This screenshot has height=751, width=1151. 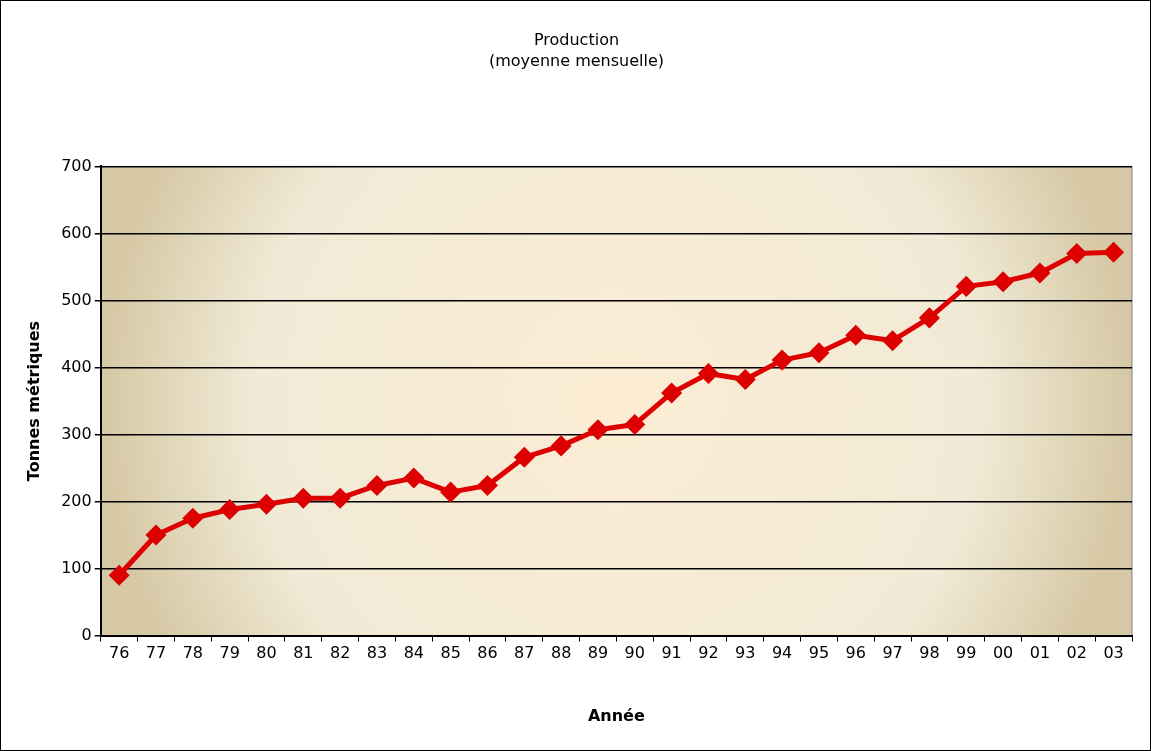 I want to click on x-axis-title: Année, so click(x=616, y=715).